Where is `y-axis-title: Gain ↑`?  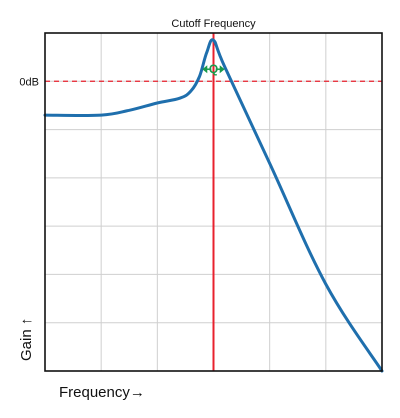 y-axis-title: Gain ↑ is located at coordinates (26, 339).